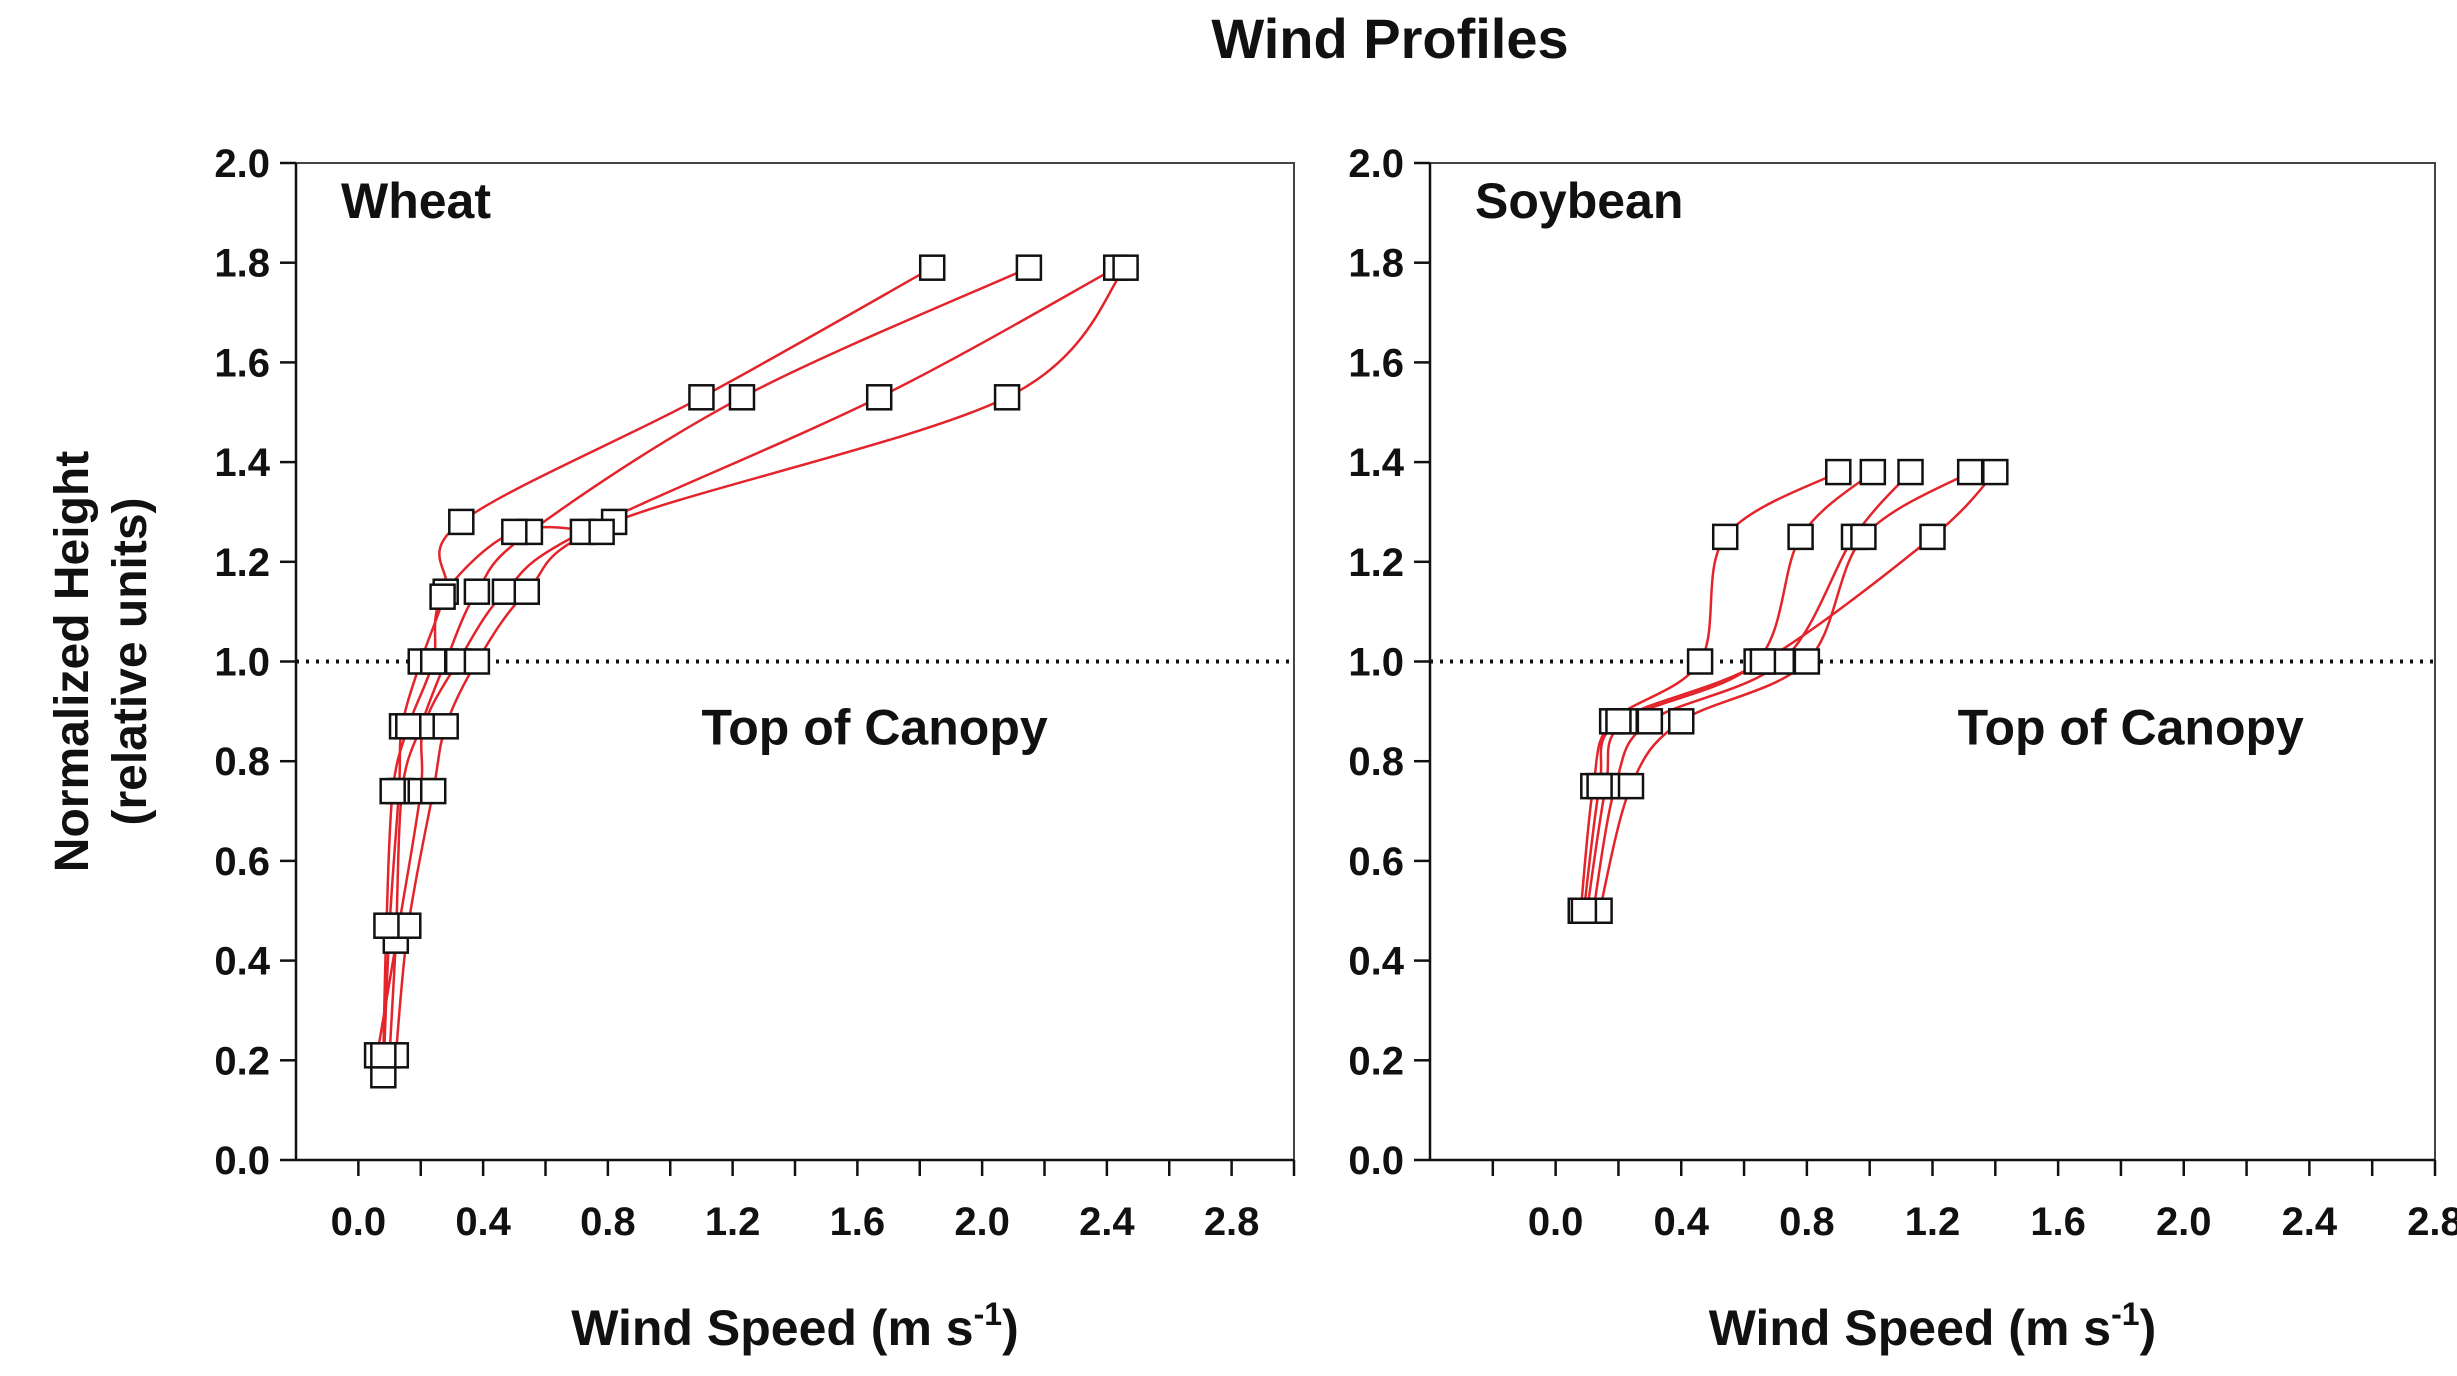  What do you see at coordinates (1579, 201) in the screenshot?
I see `panel-label: Soybean` at bounding box center [1579, 201].